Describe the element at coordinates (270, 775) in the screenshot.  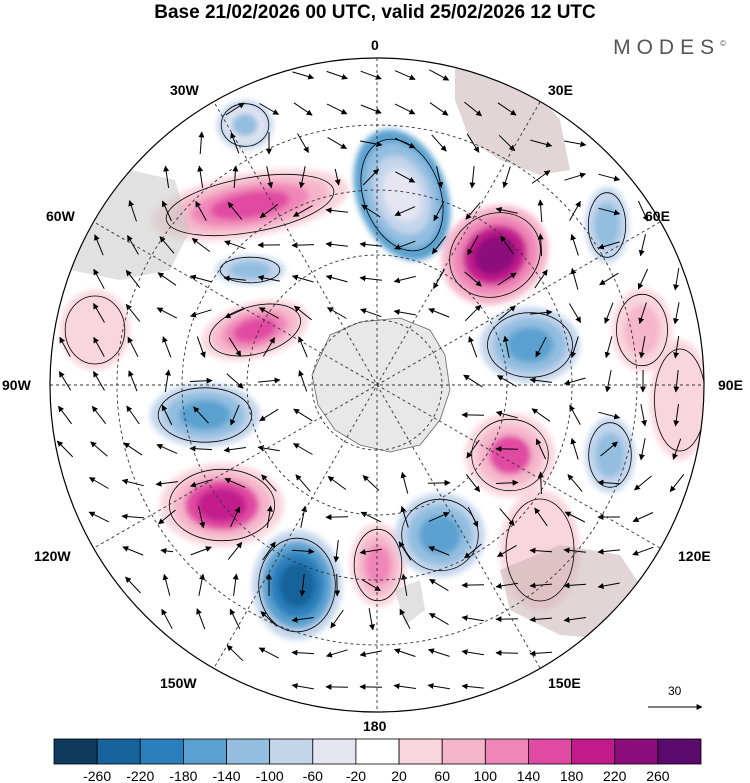
I see `colorbar-tick-label: -100` at that location.